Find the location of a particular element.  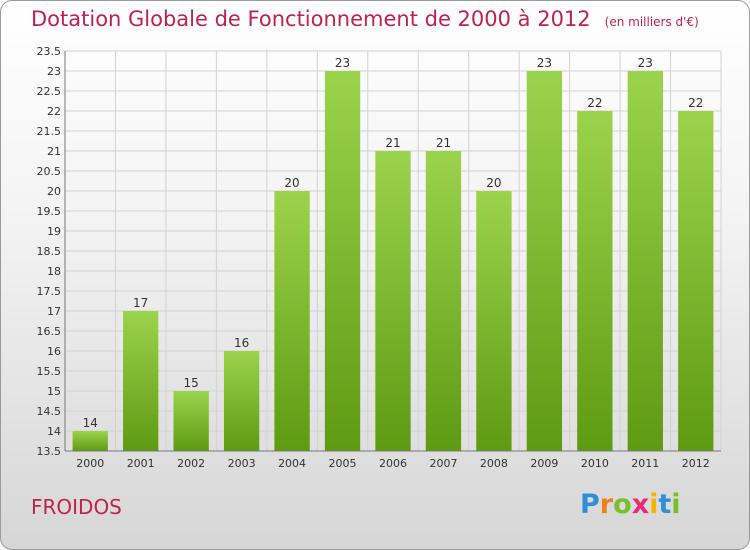

value-label-2004: 20 is located at coordinates (291, 183).